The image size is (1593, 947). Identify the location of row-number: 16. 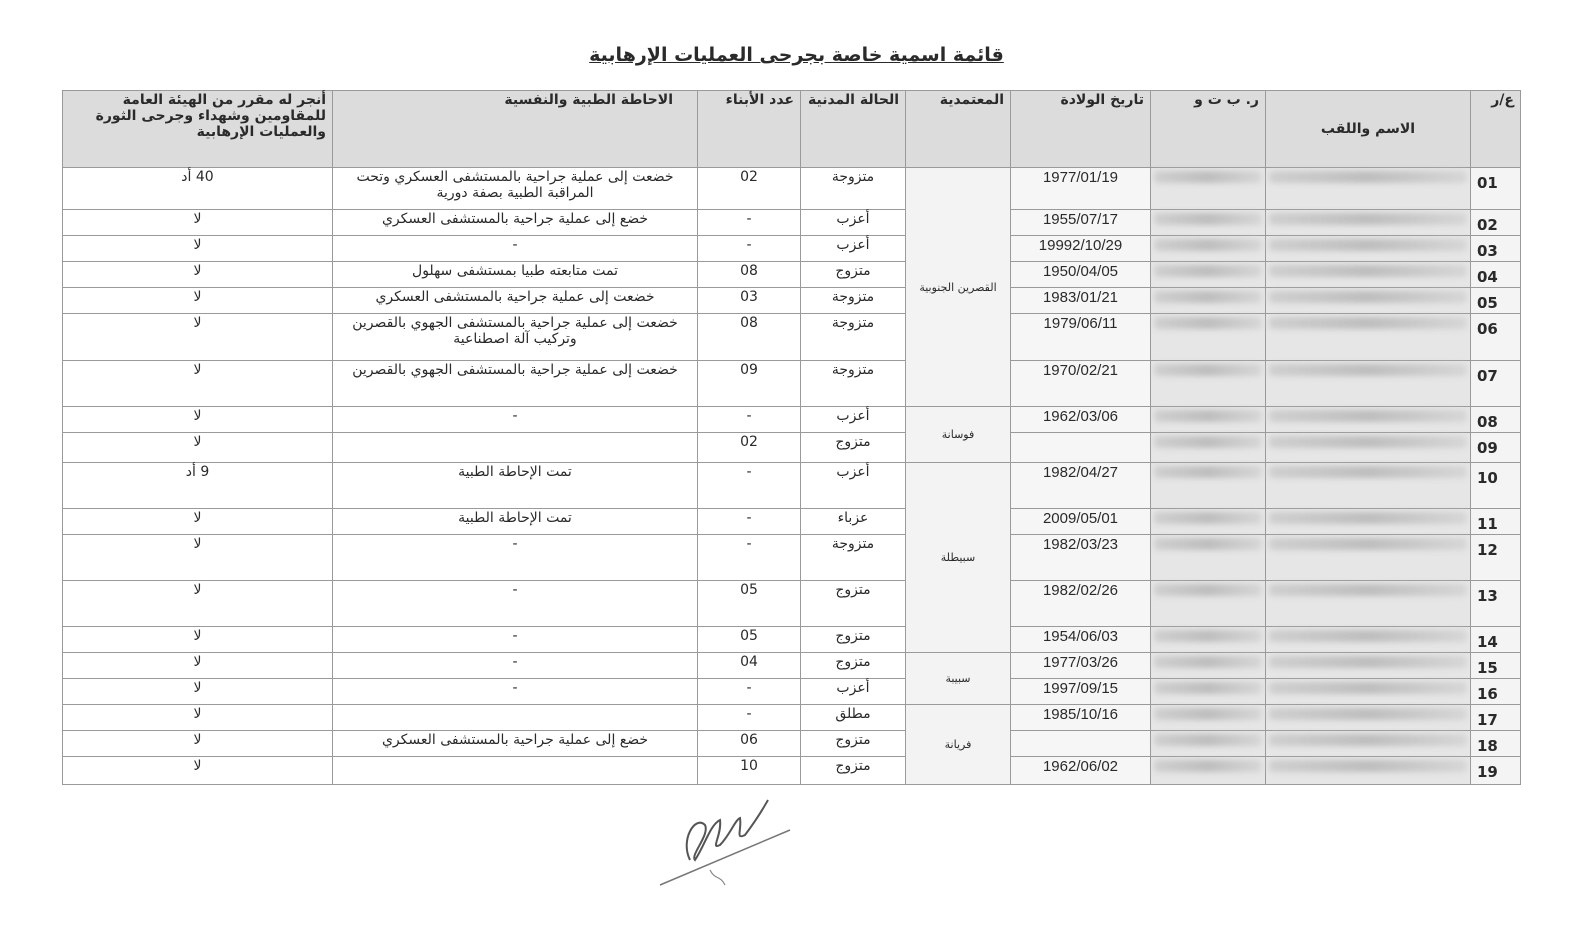
(1495, 691).